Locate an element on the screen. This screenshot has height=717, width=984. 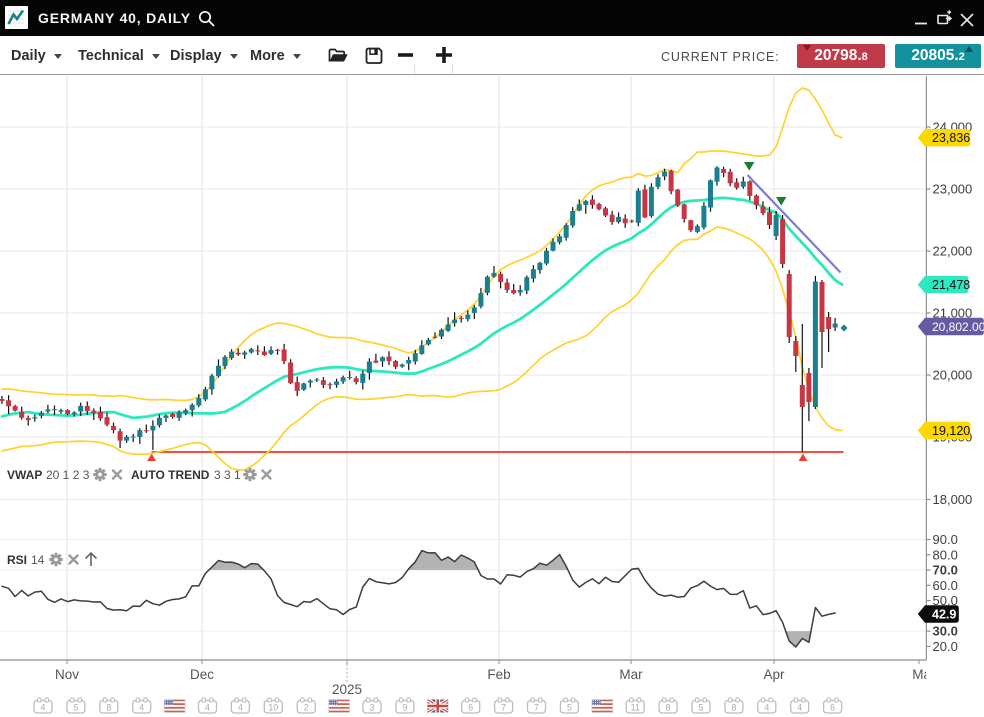
svg-text: Apr is located at coordinates (774, 674).